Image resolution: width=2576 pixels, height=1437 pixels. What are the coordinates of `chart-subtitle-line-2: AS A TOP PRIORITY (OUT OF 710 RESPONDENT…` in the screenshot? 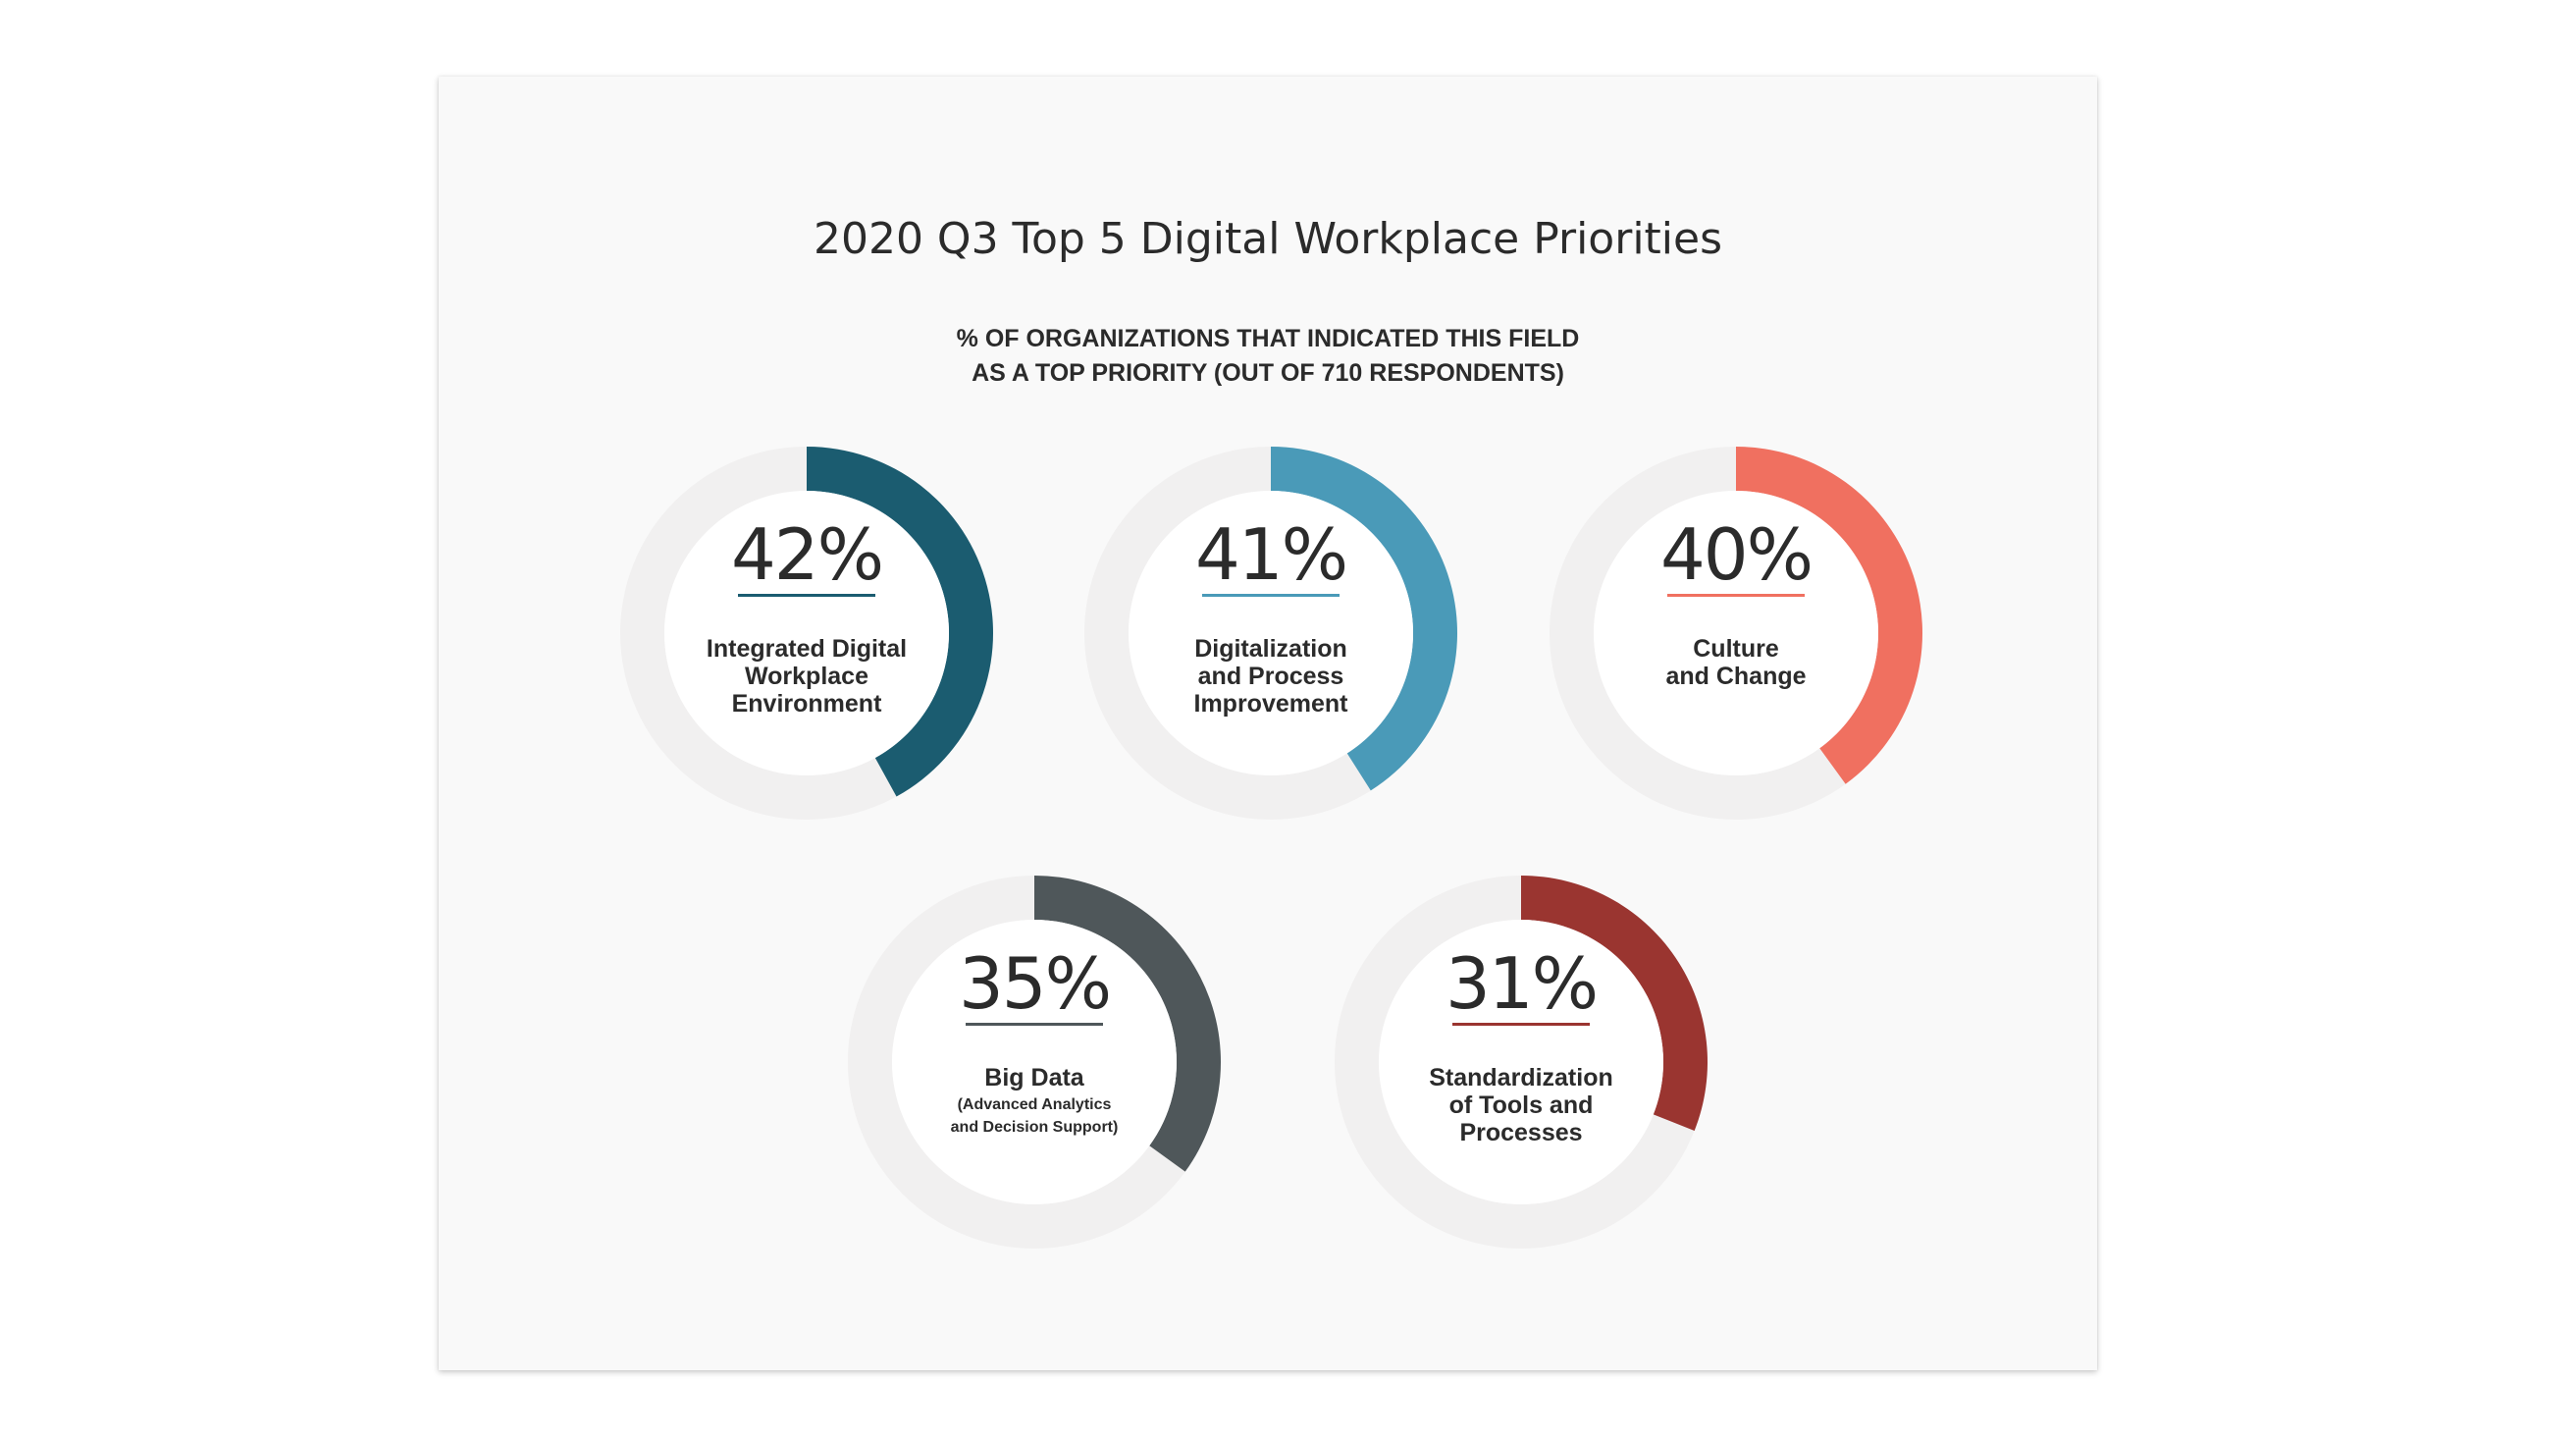 It's located at (1268, 373).